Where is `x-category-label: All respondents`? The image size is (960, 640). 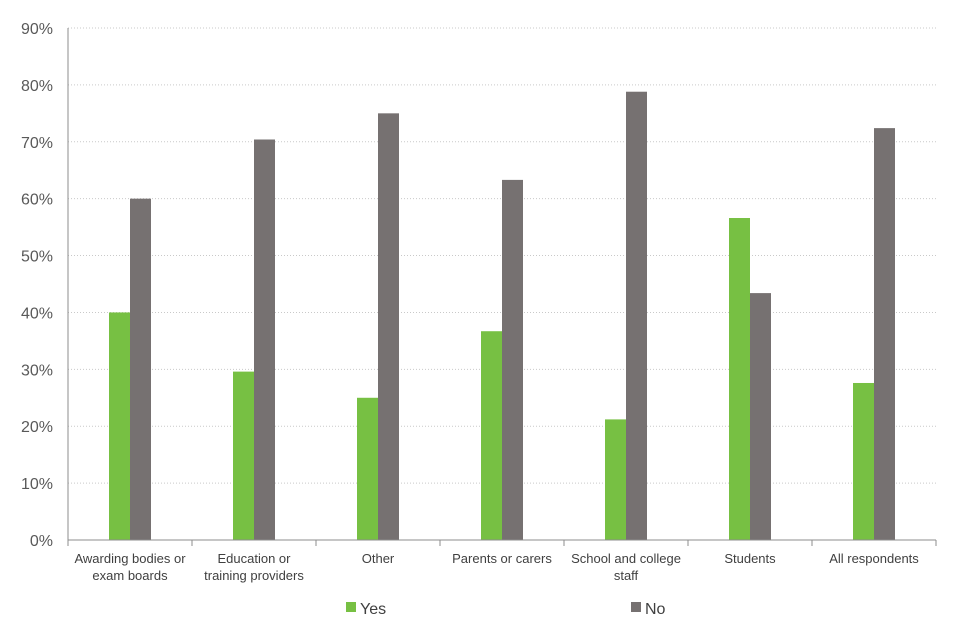 x-category-label: All respondents is located at coordinates (874, 558).